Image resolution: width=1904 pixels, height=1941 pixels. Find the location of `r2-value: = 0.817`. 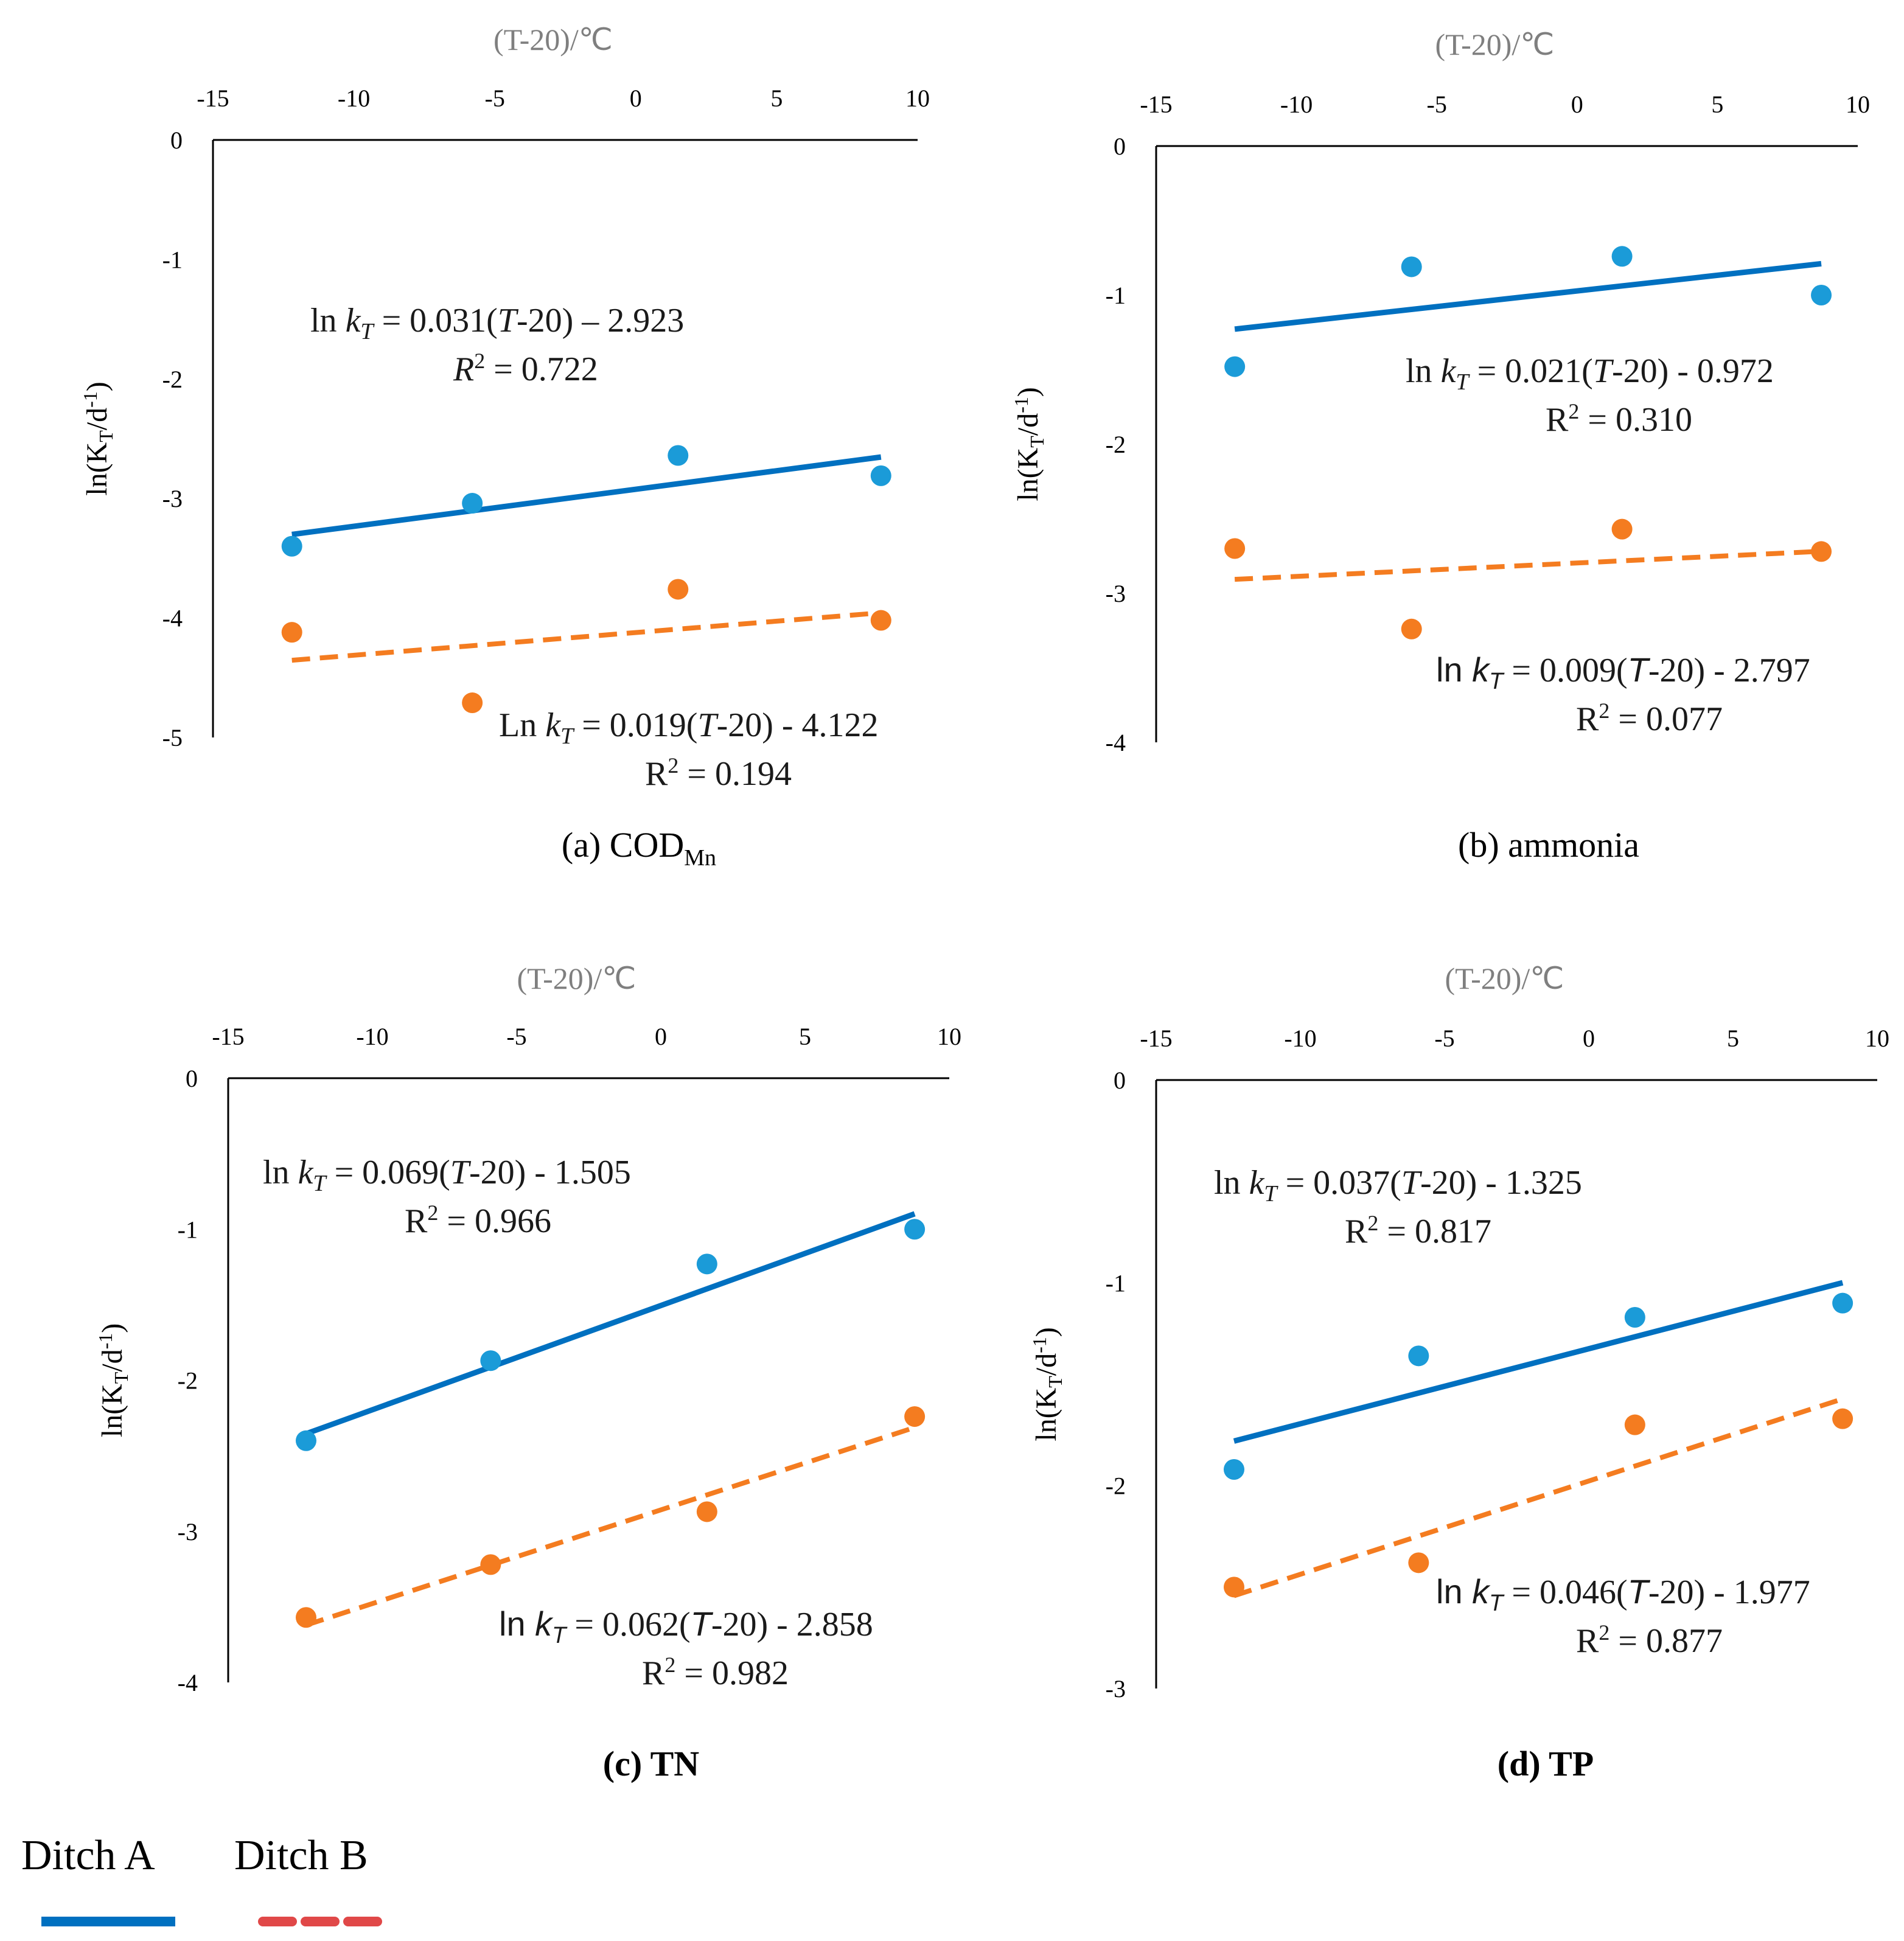

r2-value: = 0.817 is located at coordinates (1434, 1232).